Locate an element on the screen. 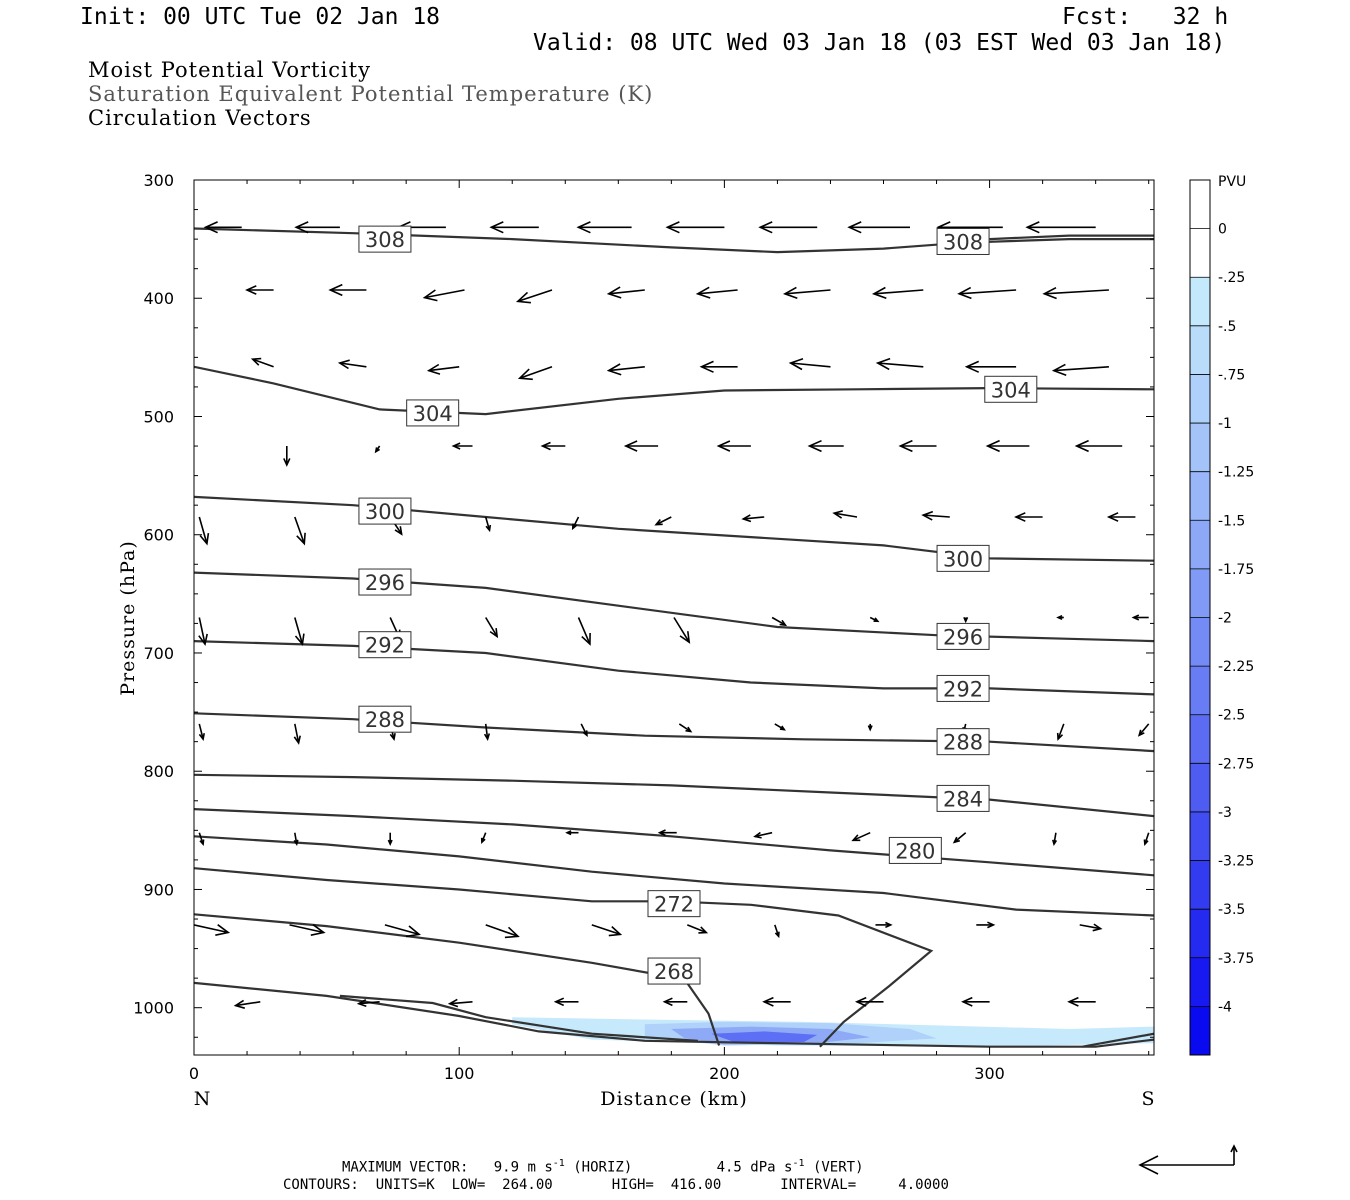 The height and width of the screenshot is (1200, 1350). contour-label: 296 is located at coordinates (963, 637).